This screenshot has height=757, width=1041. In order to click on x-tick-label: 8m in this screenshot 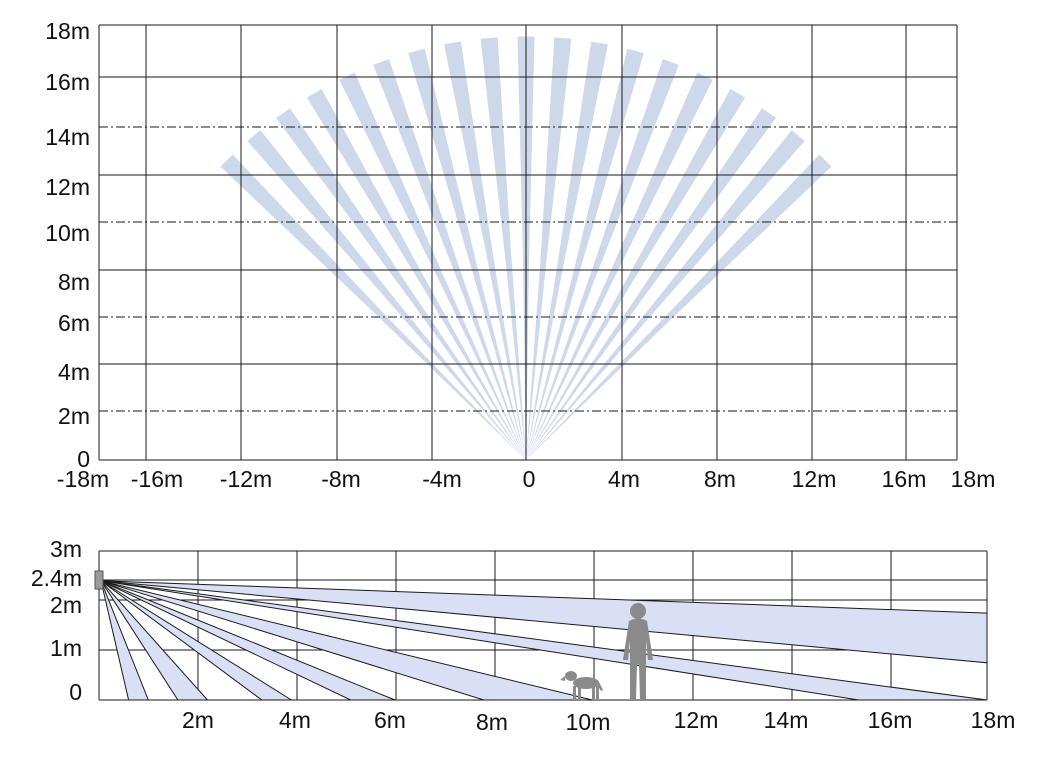, I will do `click(720, 479)`.